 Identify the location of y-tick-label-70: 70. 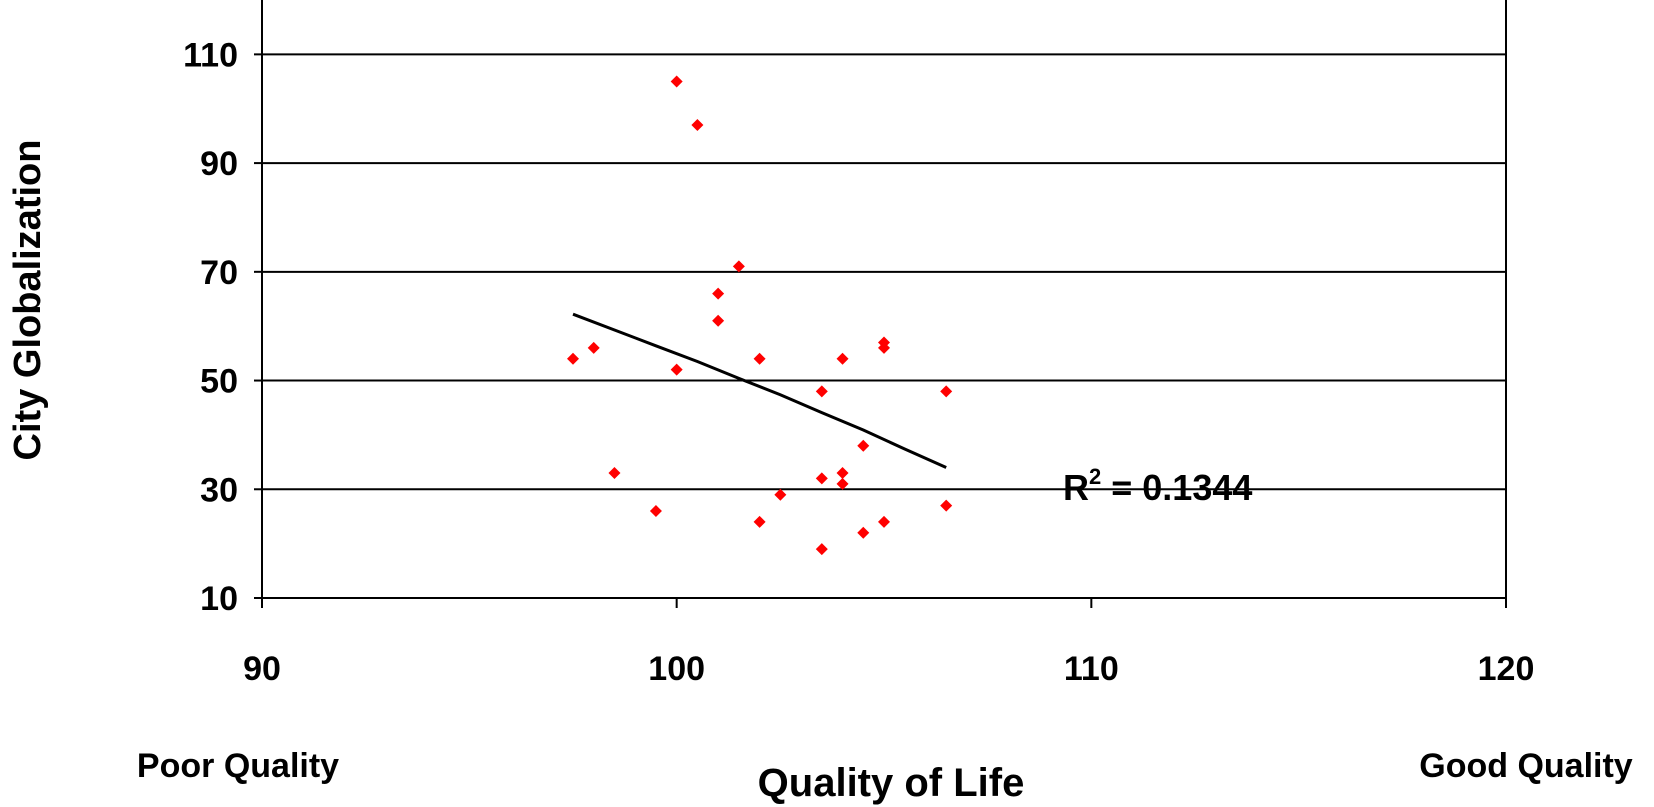
(219, 273).